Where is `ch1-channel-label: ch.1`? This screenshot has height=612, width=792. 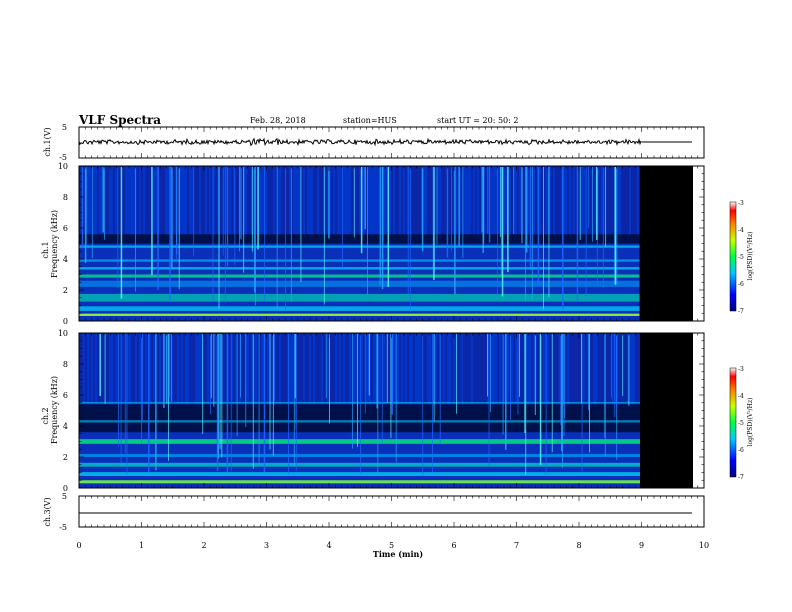 ch1-channel-label: ch.1 is located at coordinates (45, 249).